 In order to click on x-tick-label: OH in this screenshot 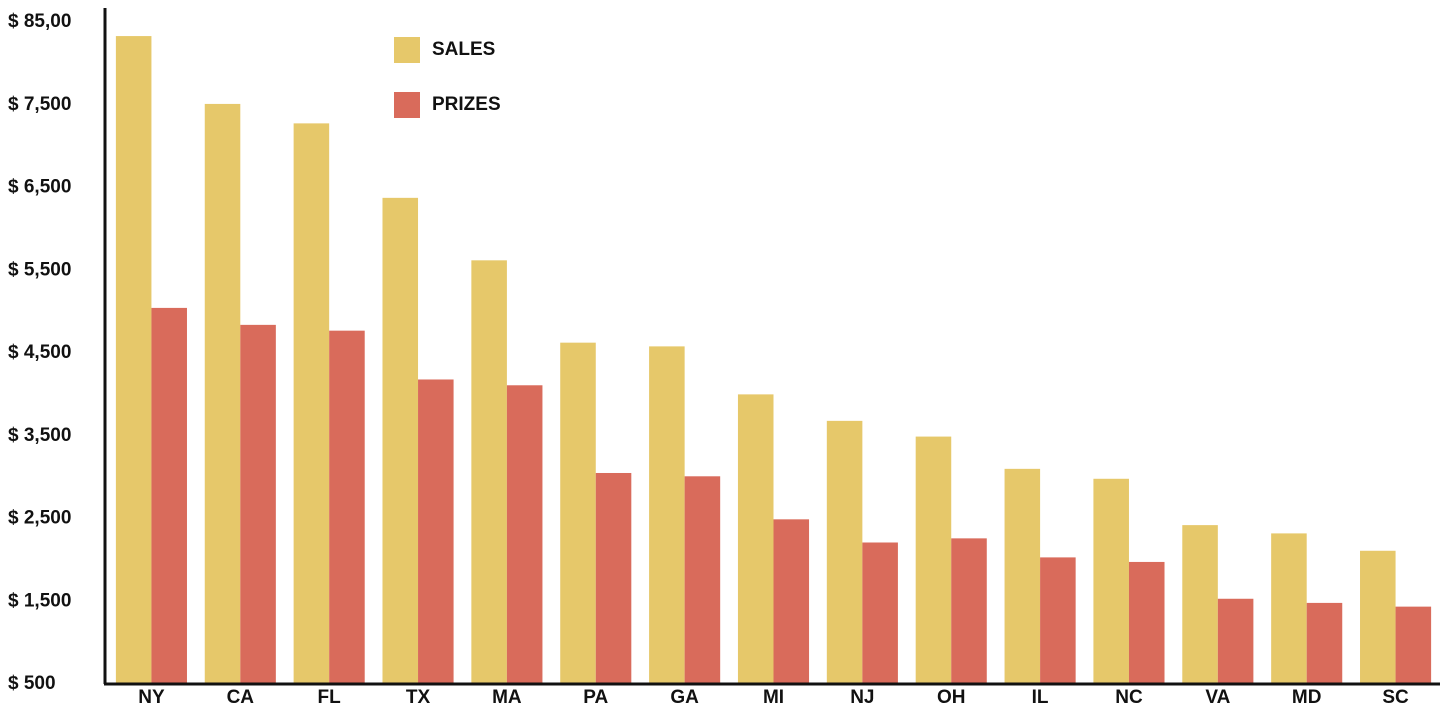, I will do `click(951, 697)`.